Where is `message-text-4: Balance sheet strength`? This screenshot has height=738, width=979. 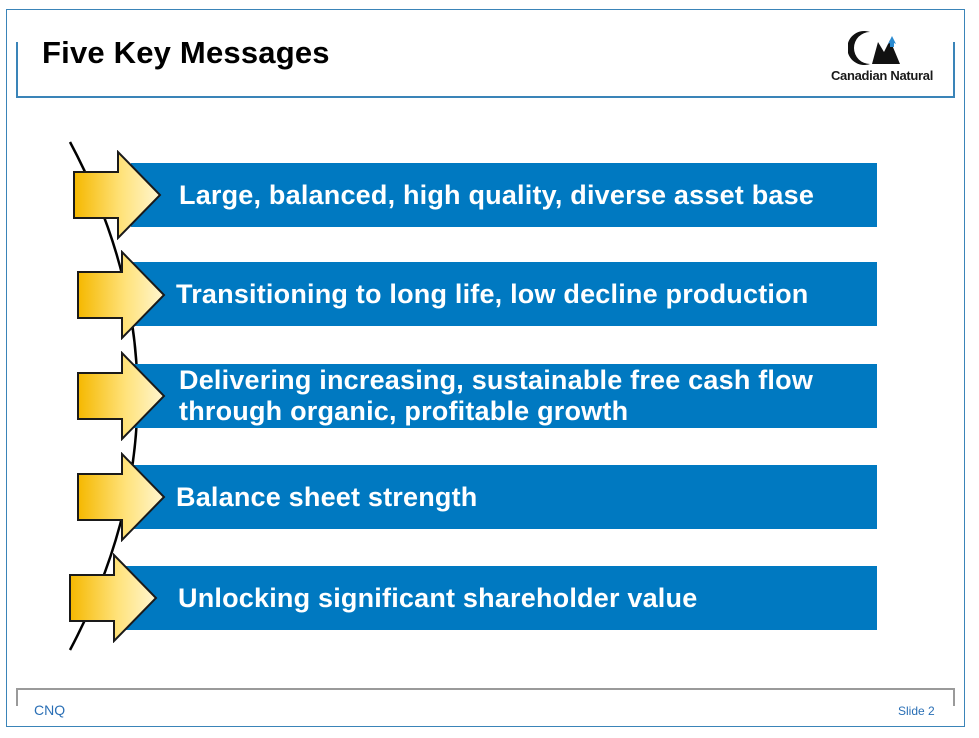 message-text-4: Balance sheet strength is located at coordinates (327, 496).